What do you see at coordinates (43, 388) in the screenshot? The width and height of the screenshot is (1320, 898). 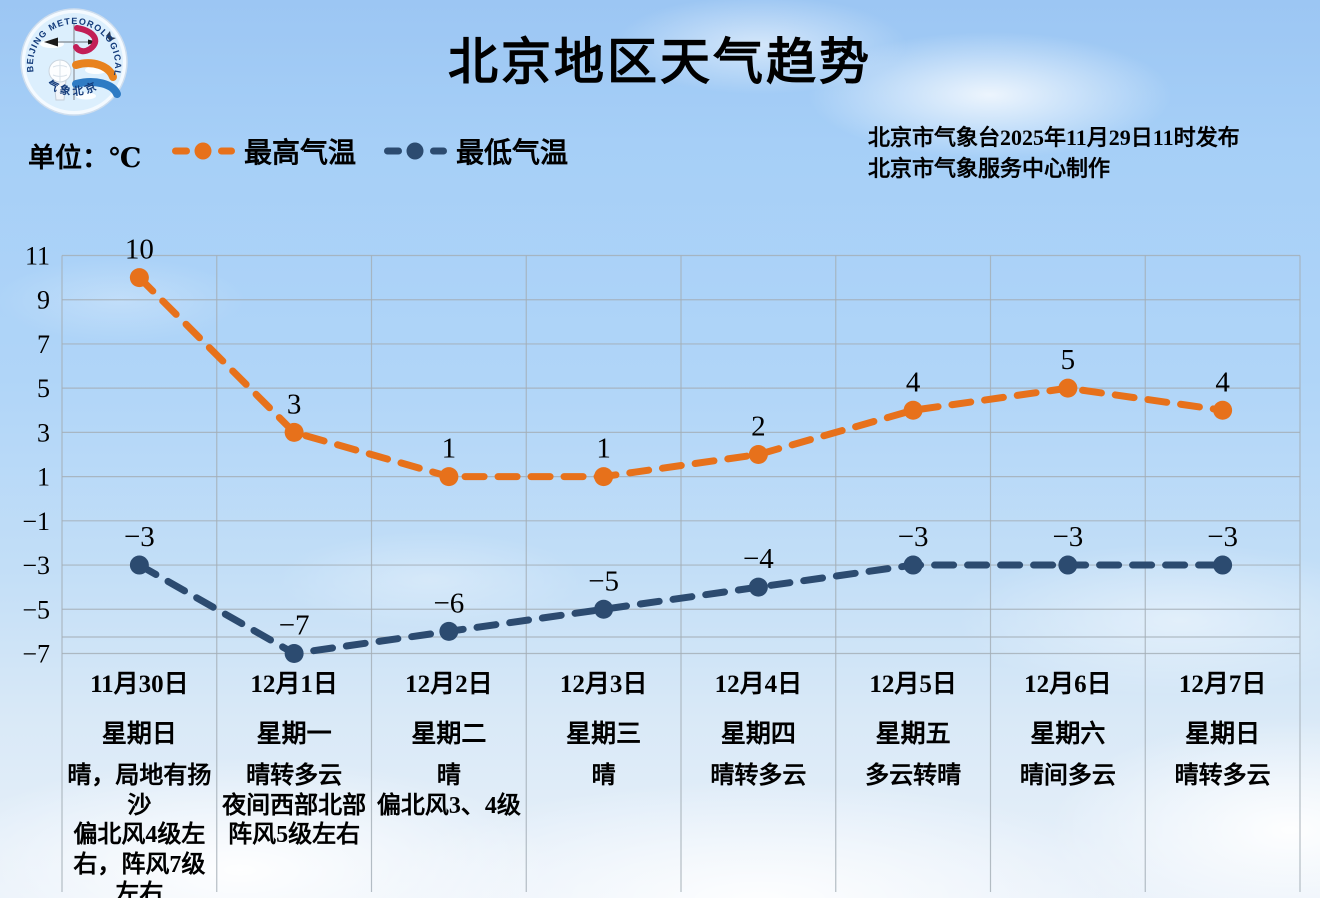 I see `y-tick-label: 5` at bounding box center [43, 388].